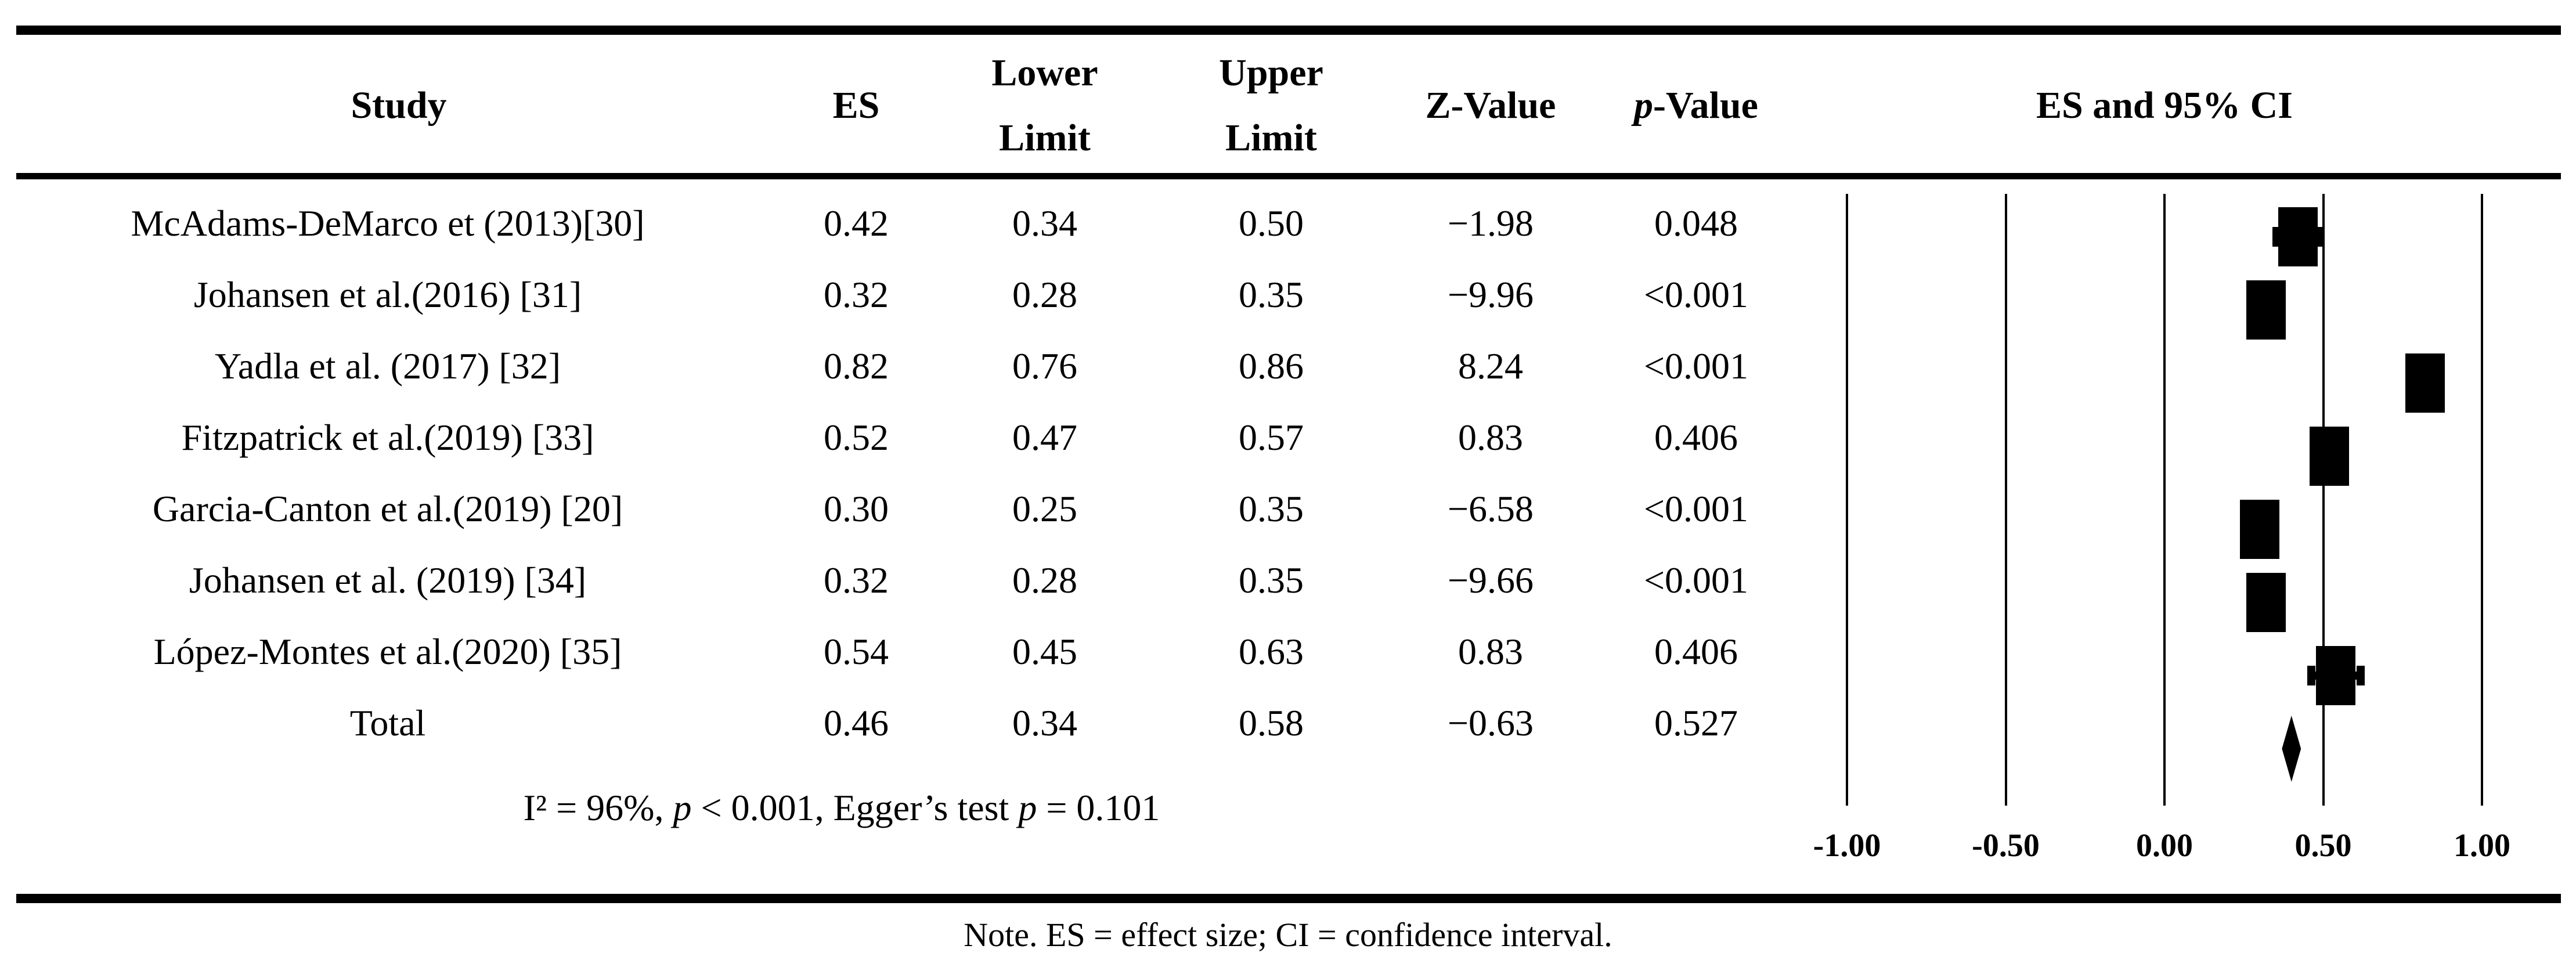 The image size is (2576, 978). Describe the element at coordinates (388, 580) in the screenshot. I see `cell-study: Johansen et al. (2019) [34]` at that location.